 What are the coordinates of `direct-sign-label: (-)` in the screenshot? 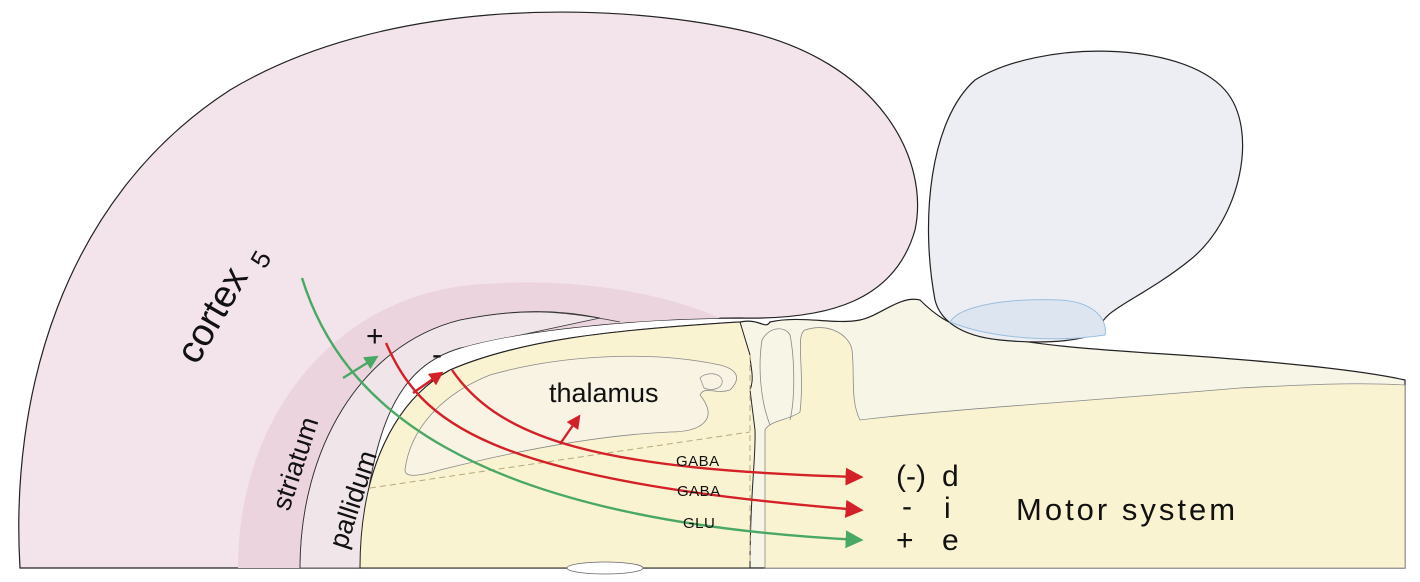 It's located at (911, 476).